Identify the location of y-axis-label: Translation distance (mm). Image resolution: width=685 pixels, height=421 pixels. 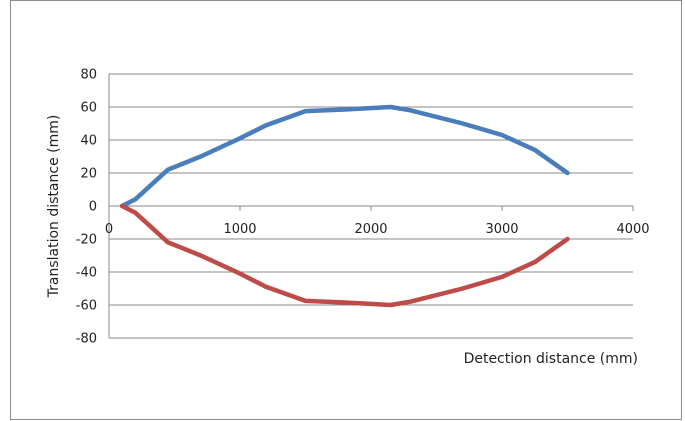
(54, 207).